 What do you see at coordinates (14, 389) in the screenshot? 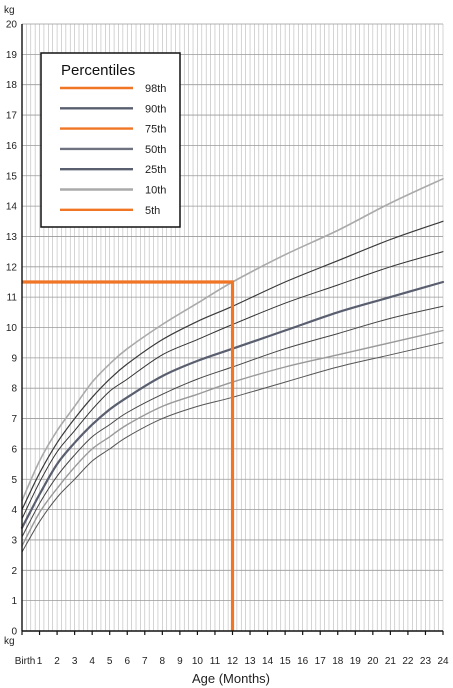
I see `y-tick-label: 8` at bounding box center [14, 389].